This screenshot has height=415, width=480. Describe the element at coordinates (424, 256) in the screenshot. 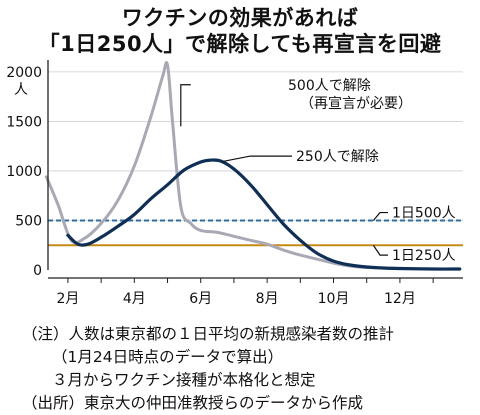

I see `annotation-250-line: 1日250人` at that location.